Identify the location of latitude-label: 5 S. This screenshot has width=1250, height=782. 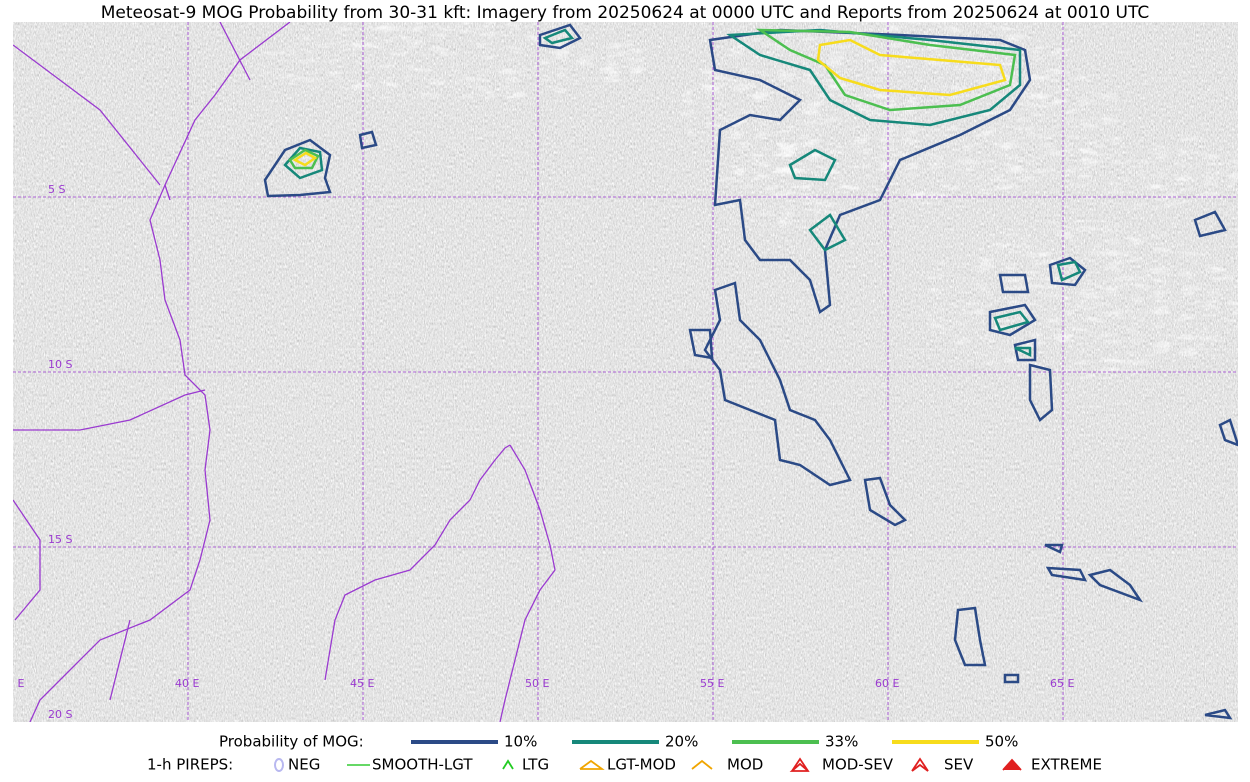
(56, 189).